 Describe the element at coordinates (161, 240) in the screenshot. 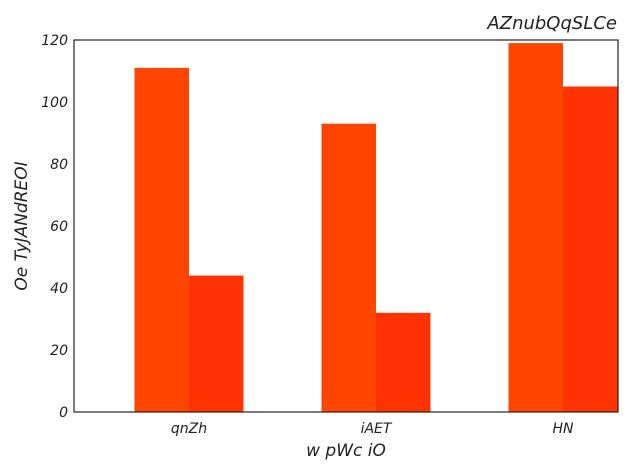

I see `bar-series1-qnZh` at that location.